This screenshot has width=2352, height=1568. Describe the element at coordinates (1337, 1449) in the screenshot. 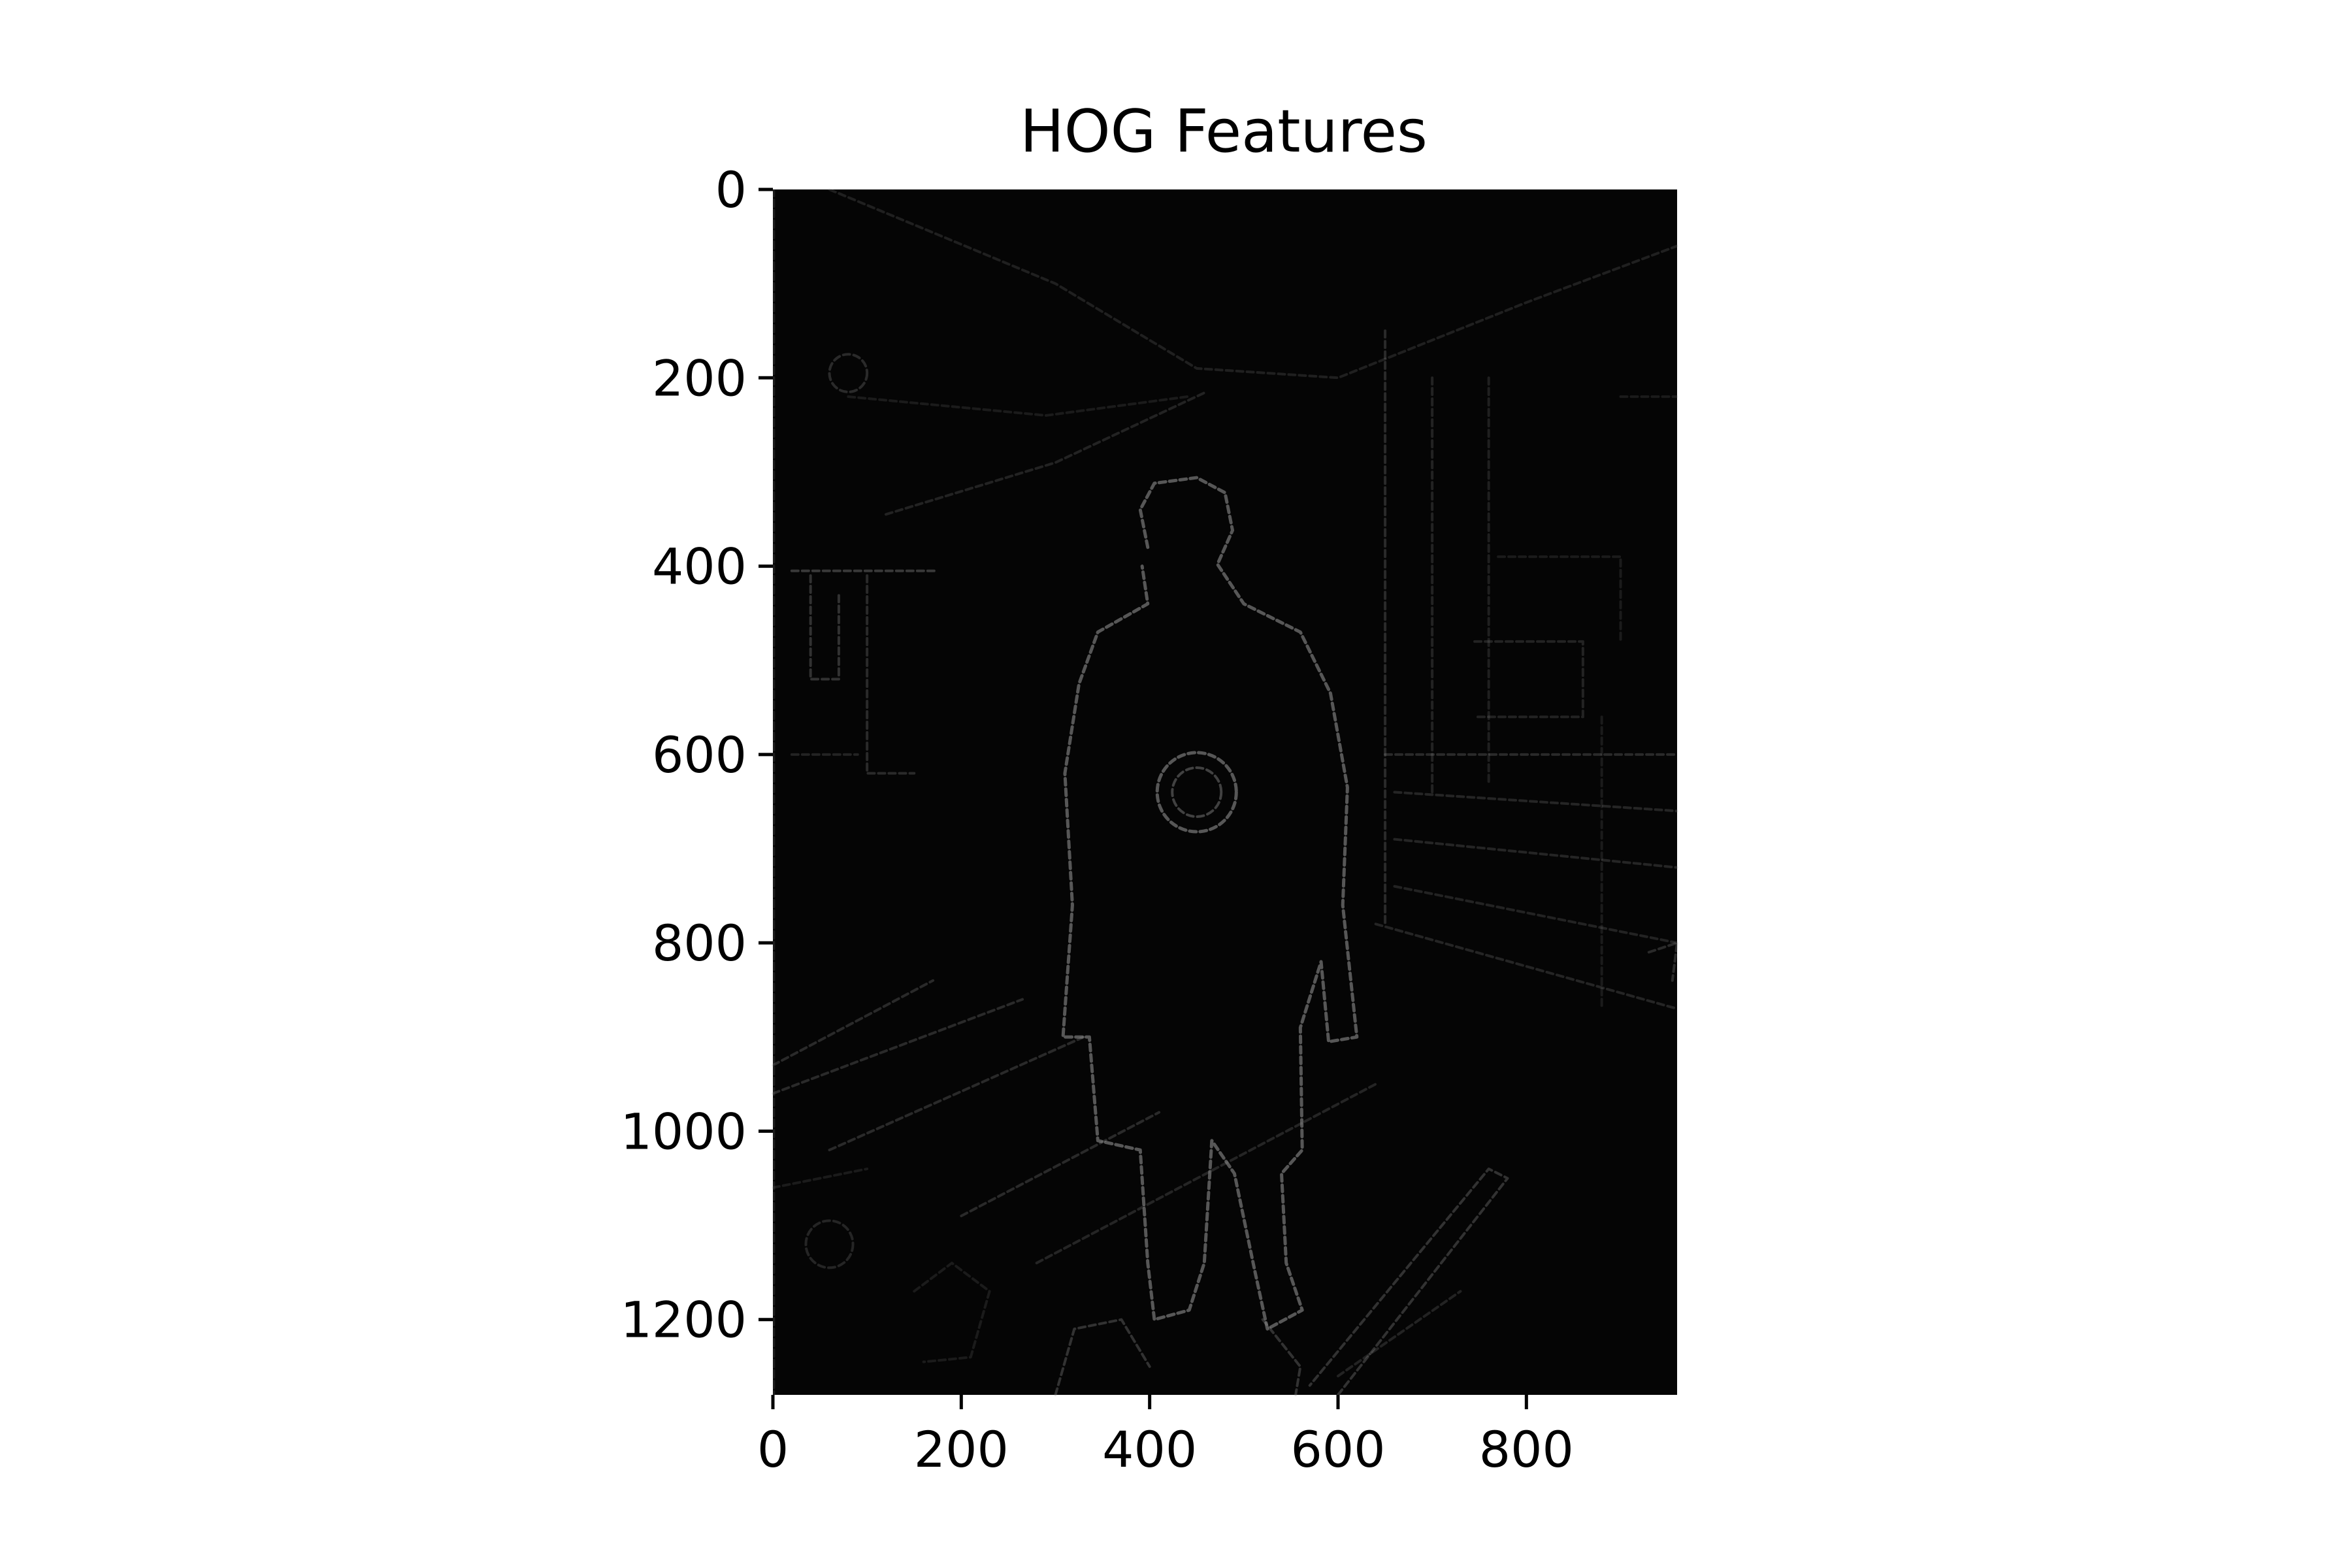

I see `x-tick-label: 600` at that location.